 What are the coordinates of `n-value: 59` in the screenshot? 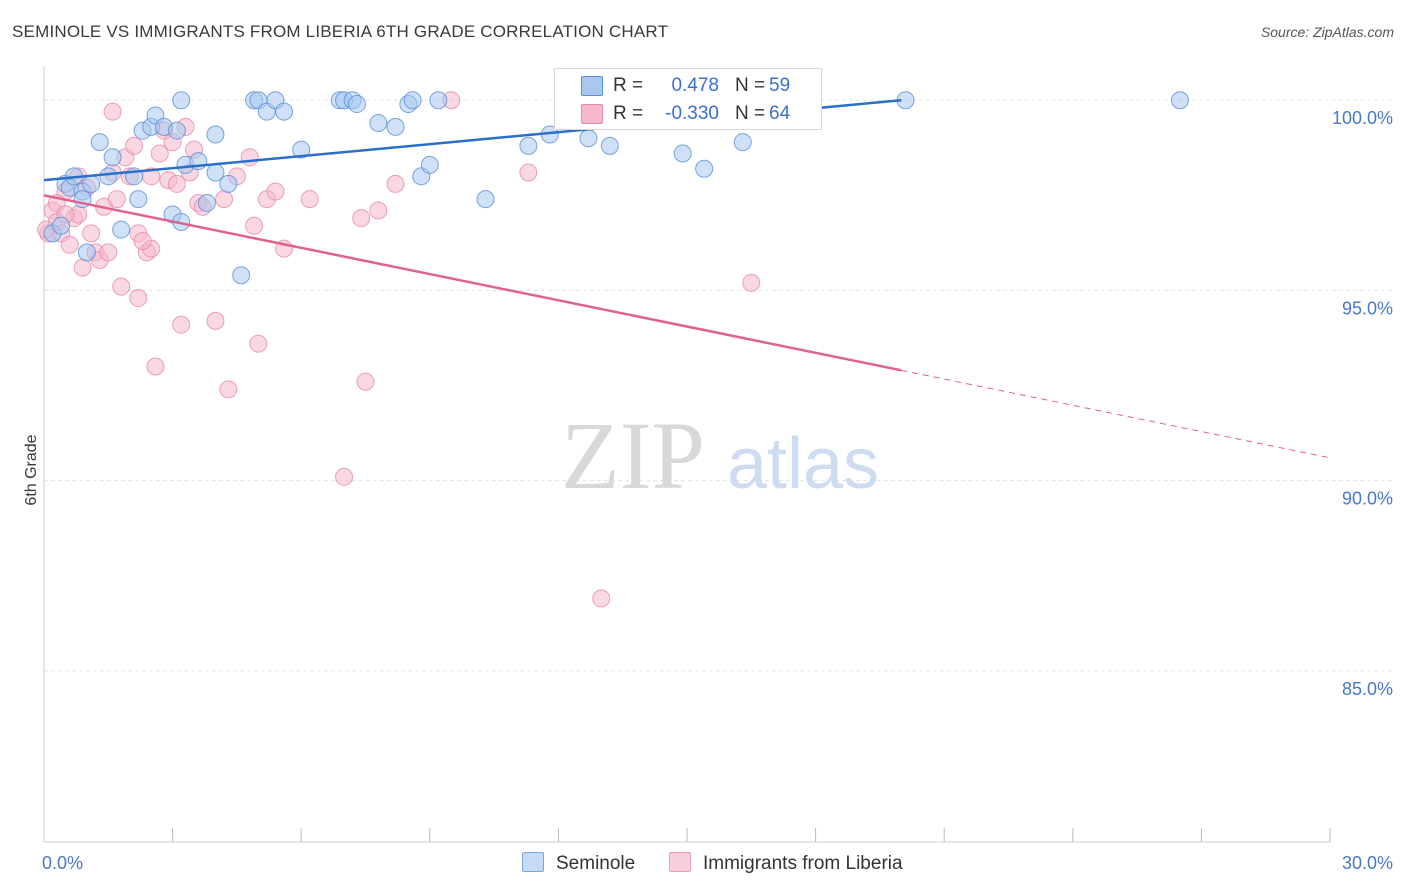 It's located at (780, 85).